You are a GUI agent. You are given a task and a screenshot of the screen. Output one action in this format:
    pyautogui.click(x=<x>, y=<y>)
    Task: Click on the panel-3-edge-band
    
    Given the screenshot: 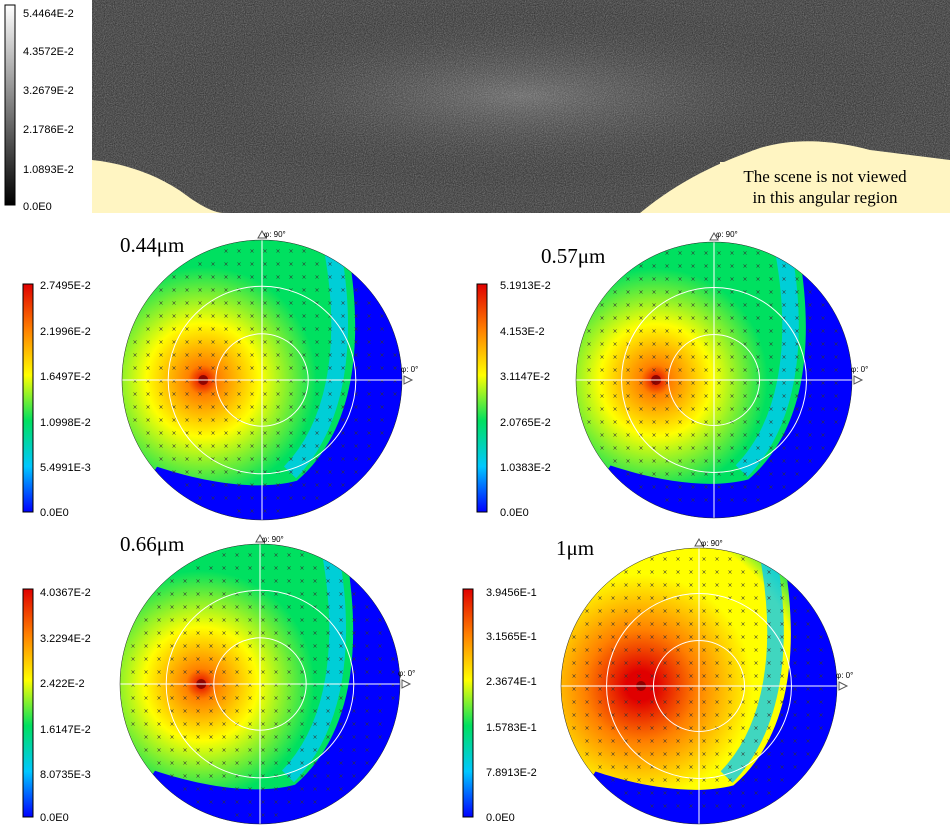 What is the action you would take?
    pyautogui.click(x=752, y=668)
    